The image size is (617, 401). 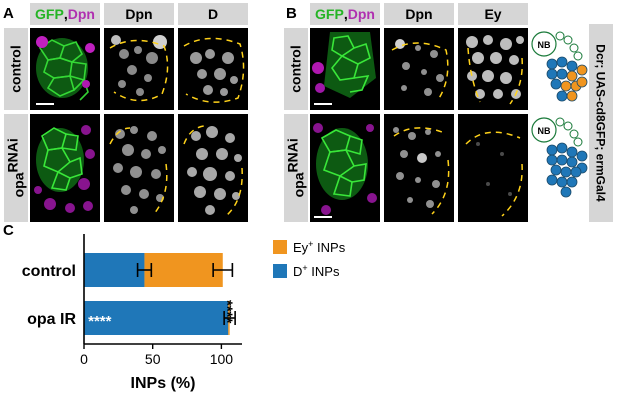 What do you see at coordinates (559, 168) in the screenshot?
I see `panel-b-schematic-opa: NB` at bounding box center [559, 168].